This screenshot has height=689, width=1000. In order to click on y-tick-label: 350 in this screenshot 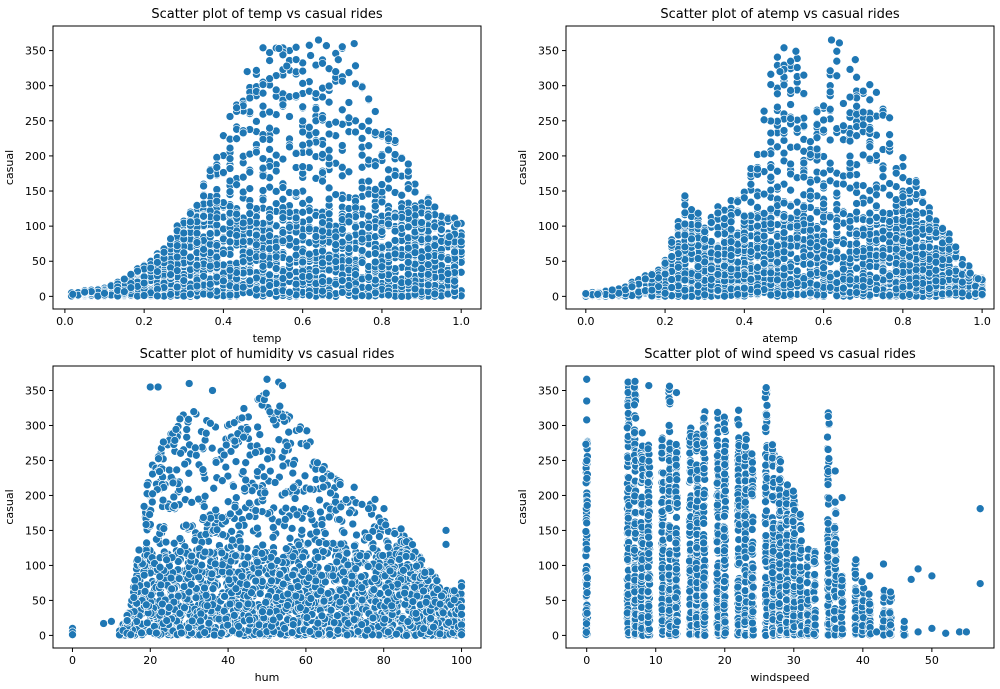, I will do `click(35, 51)`.